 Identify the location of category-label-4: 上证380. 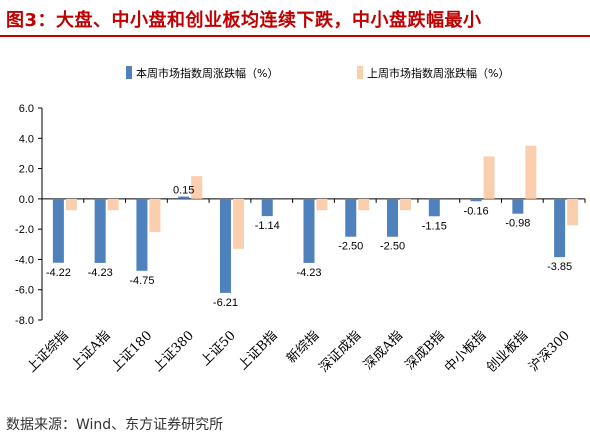
(173, 351).